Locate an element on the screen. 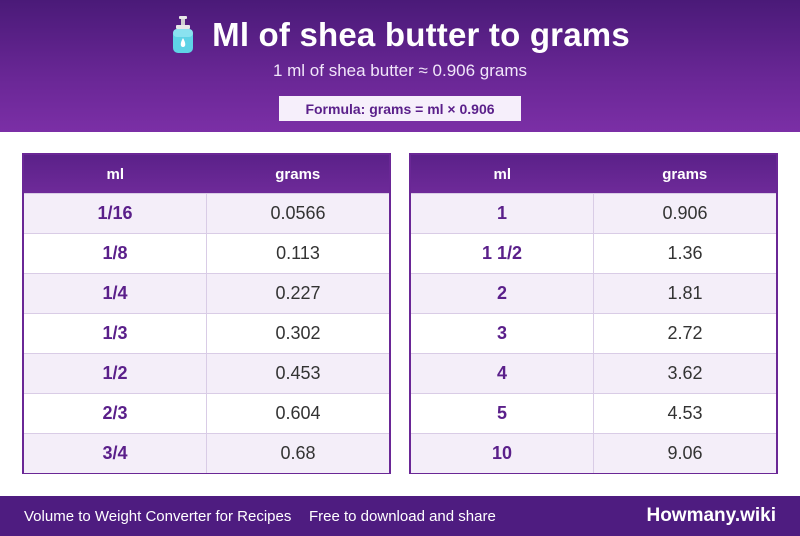 The height and width of the screenshot is (536, 800). table-row: 1 0.906 is located at coordinates (593, 213).